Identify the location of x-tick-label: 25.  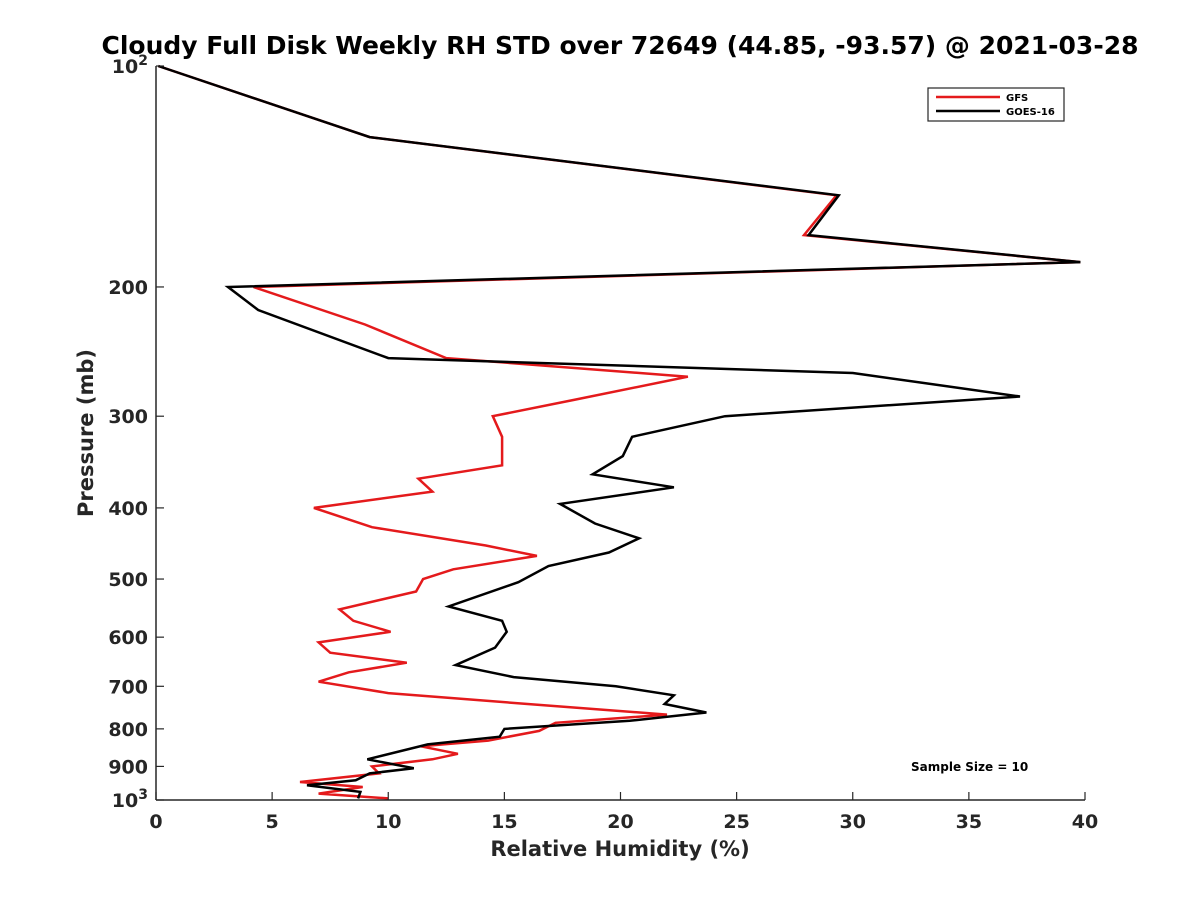
(736, 822).